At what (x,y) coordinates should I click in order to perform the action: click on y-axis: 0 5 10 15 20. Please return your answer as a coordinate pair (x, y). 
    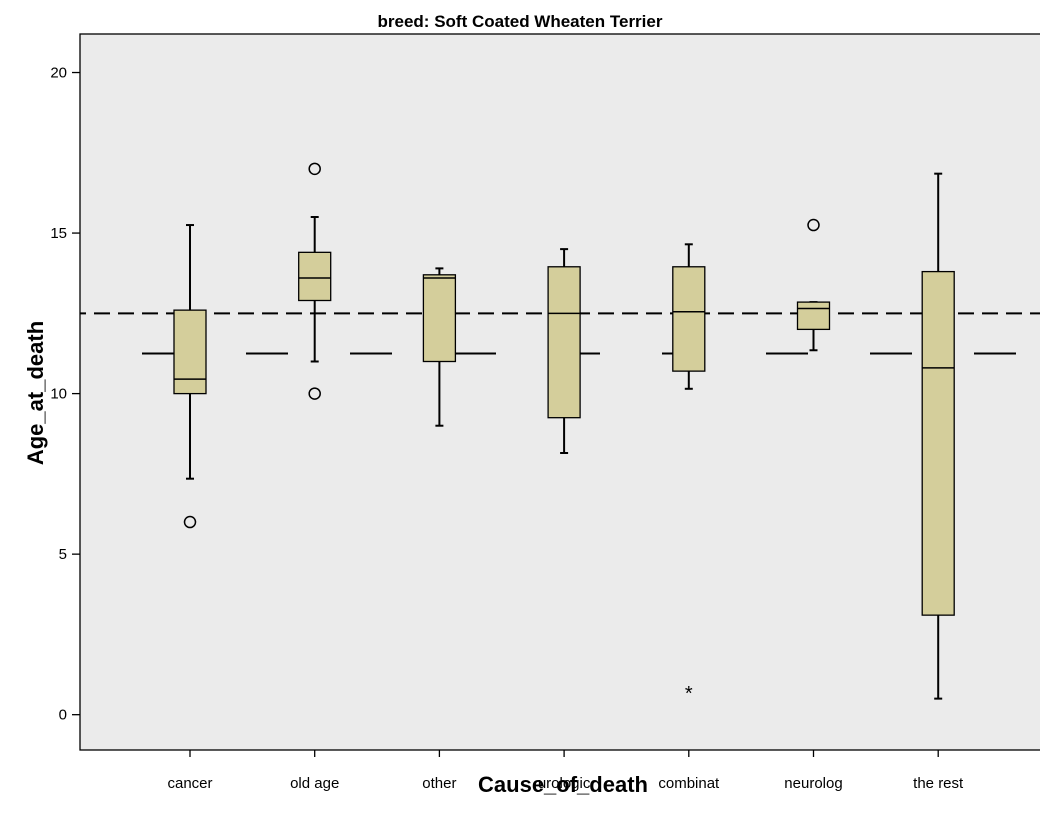
    Looking at the image, I should click on (65, 394).